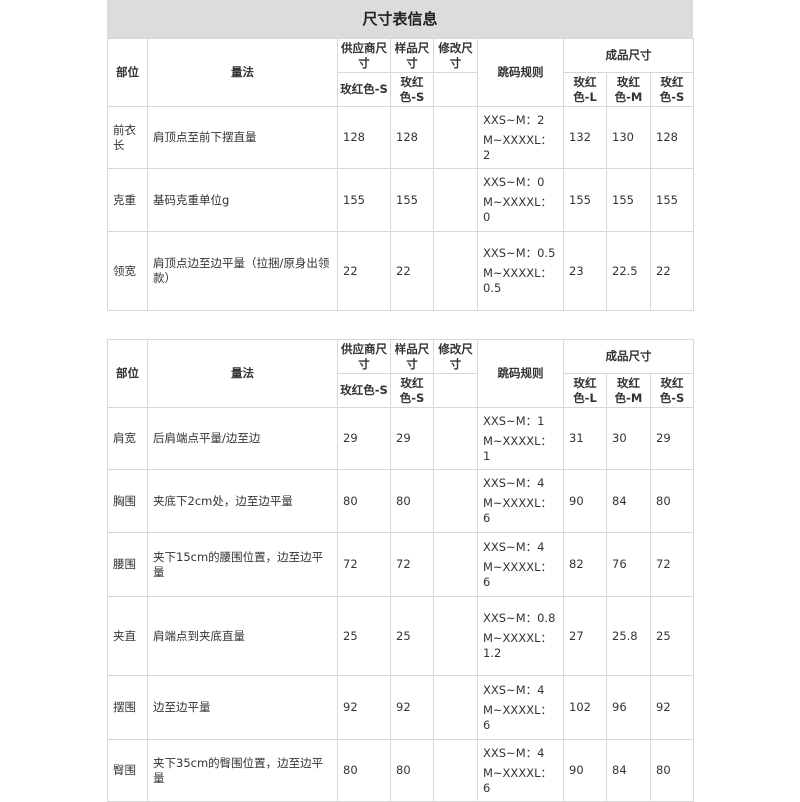 Image resolution: width=800 pixels, height=802 pixels. I want to click on header-cell: 玫红色-M, so click(628, 89).